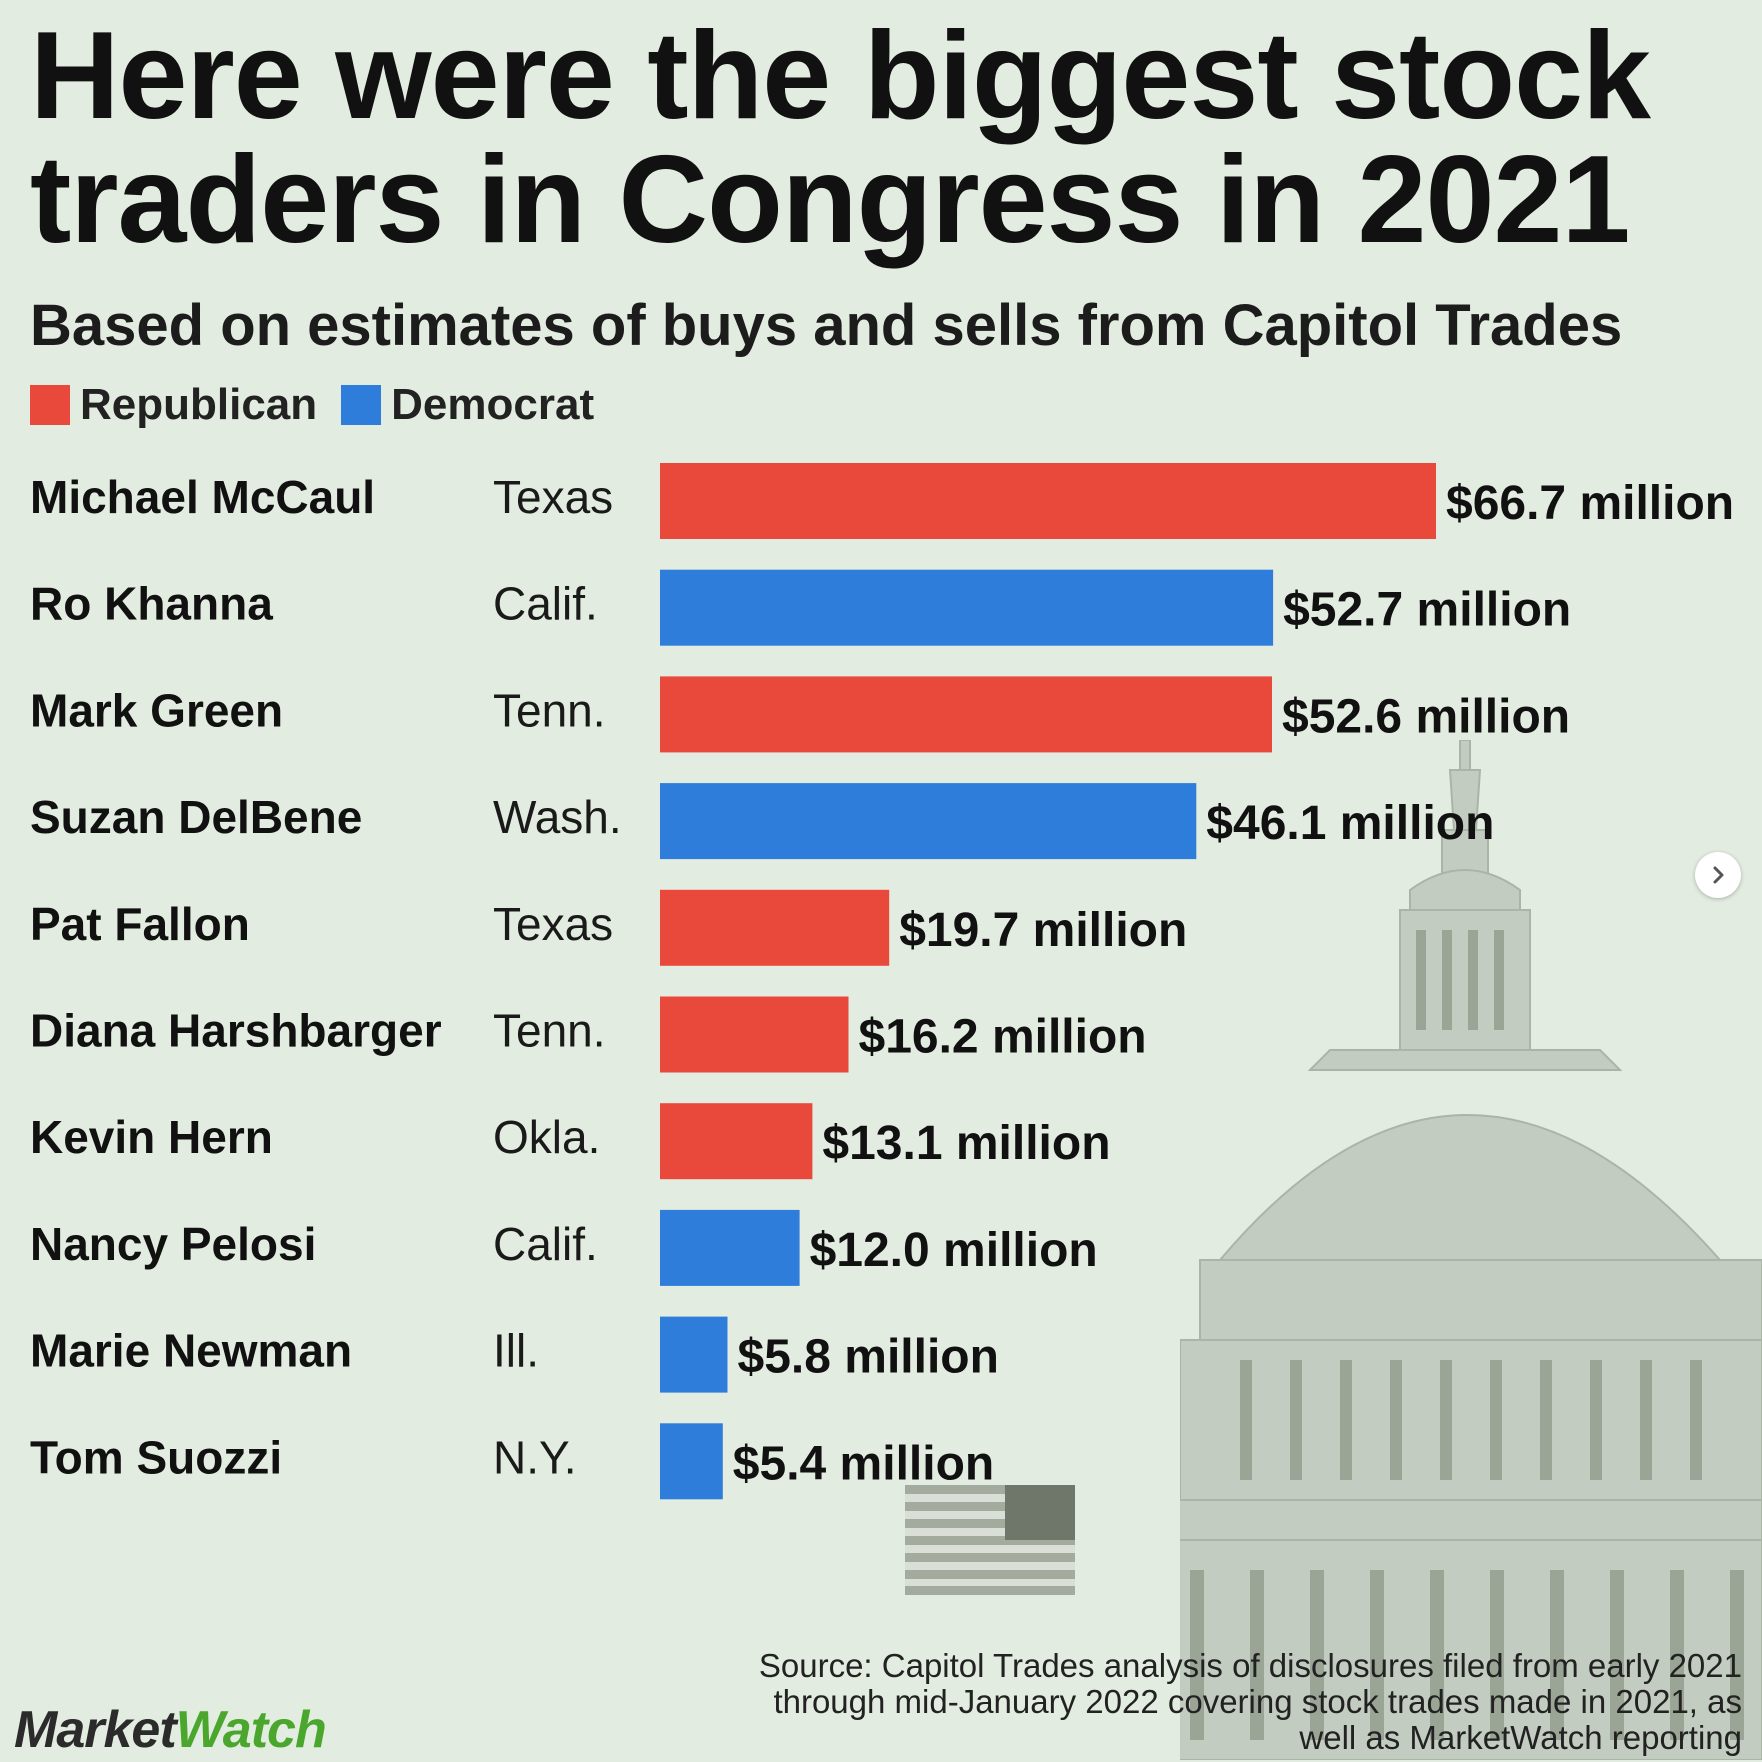 The width and height of the screenshot is (1762, 1762). What do you see at coordinates (361, 405) in the screenshot?
I see `legend-swatch-democrat` at bounding box center [361, 405].